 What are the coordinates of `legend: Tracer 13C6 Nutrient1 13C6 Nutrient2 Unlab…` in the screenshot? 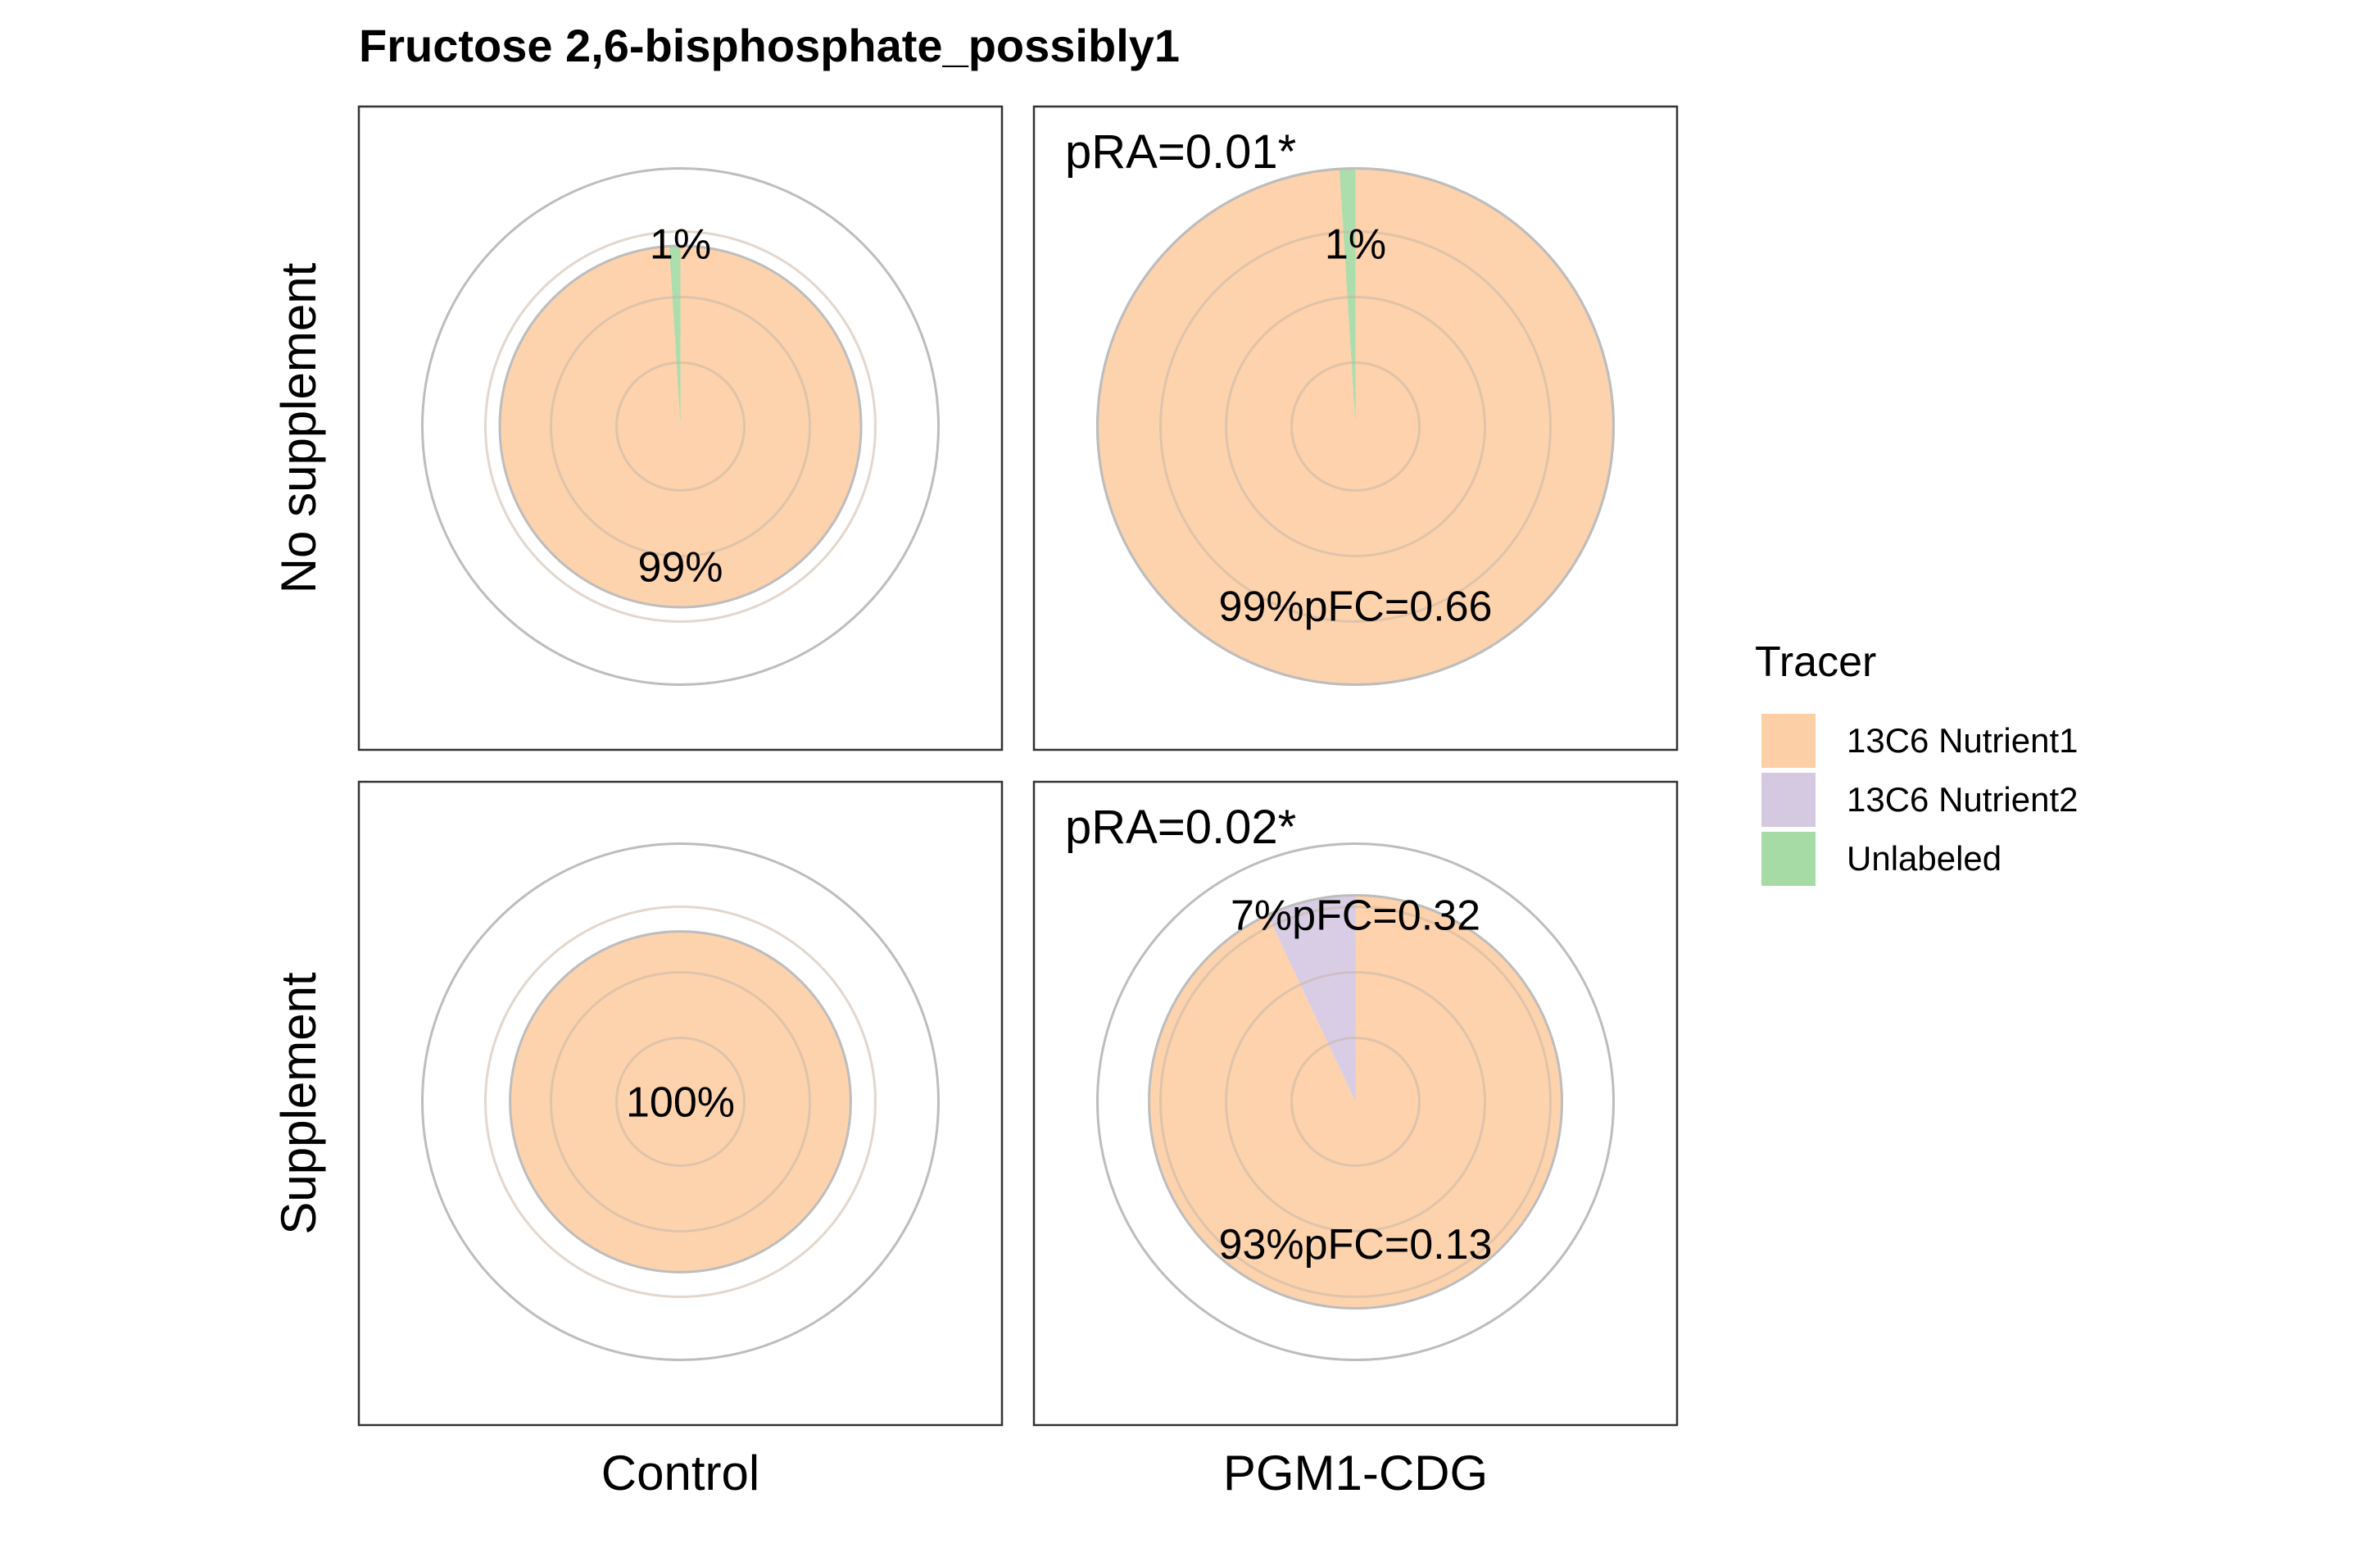 It's located at (1917, 762).